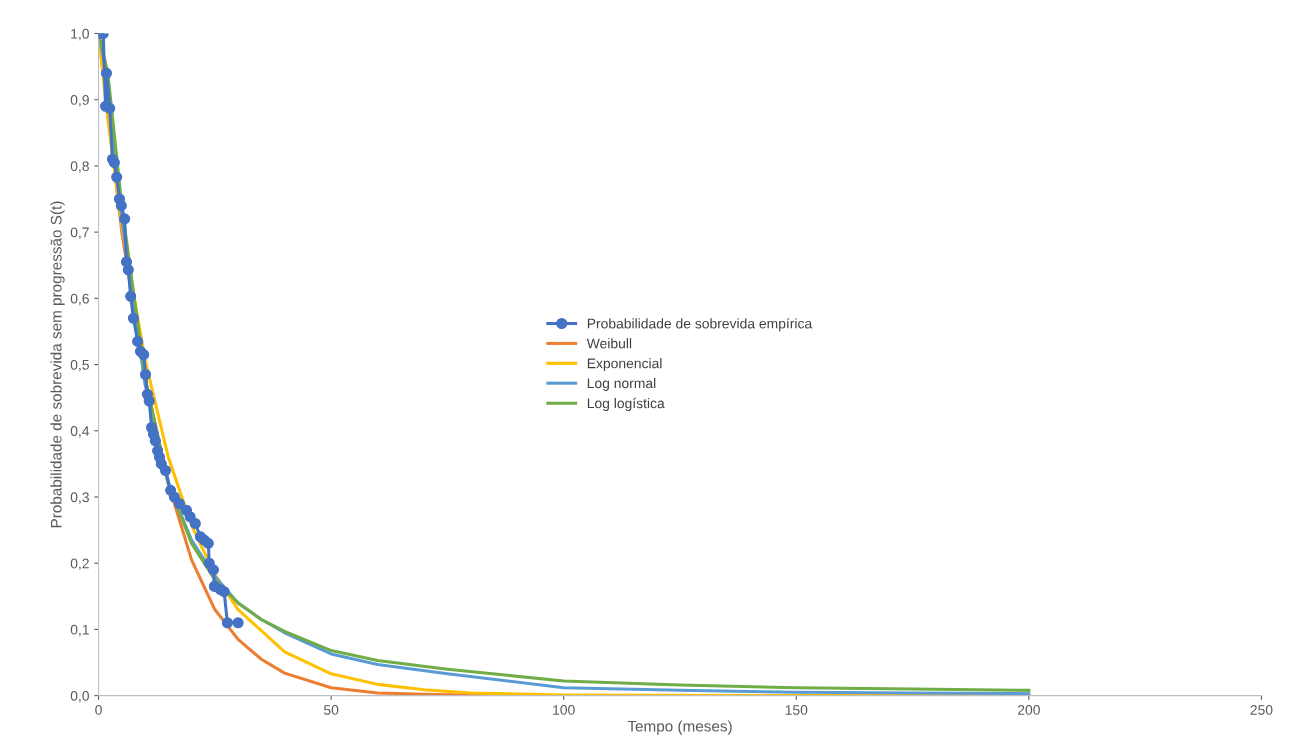 The width and height of the screenshot is (1314, 744). What do you see at coordinates (57, 364) in the screenshot?
I see `y-axis-title: Probabilidade de sobrevida sem progressão S(t)` at bounding box center [57, 364].